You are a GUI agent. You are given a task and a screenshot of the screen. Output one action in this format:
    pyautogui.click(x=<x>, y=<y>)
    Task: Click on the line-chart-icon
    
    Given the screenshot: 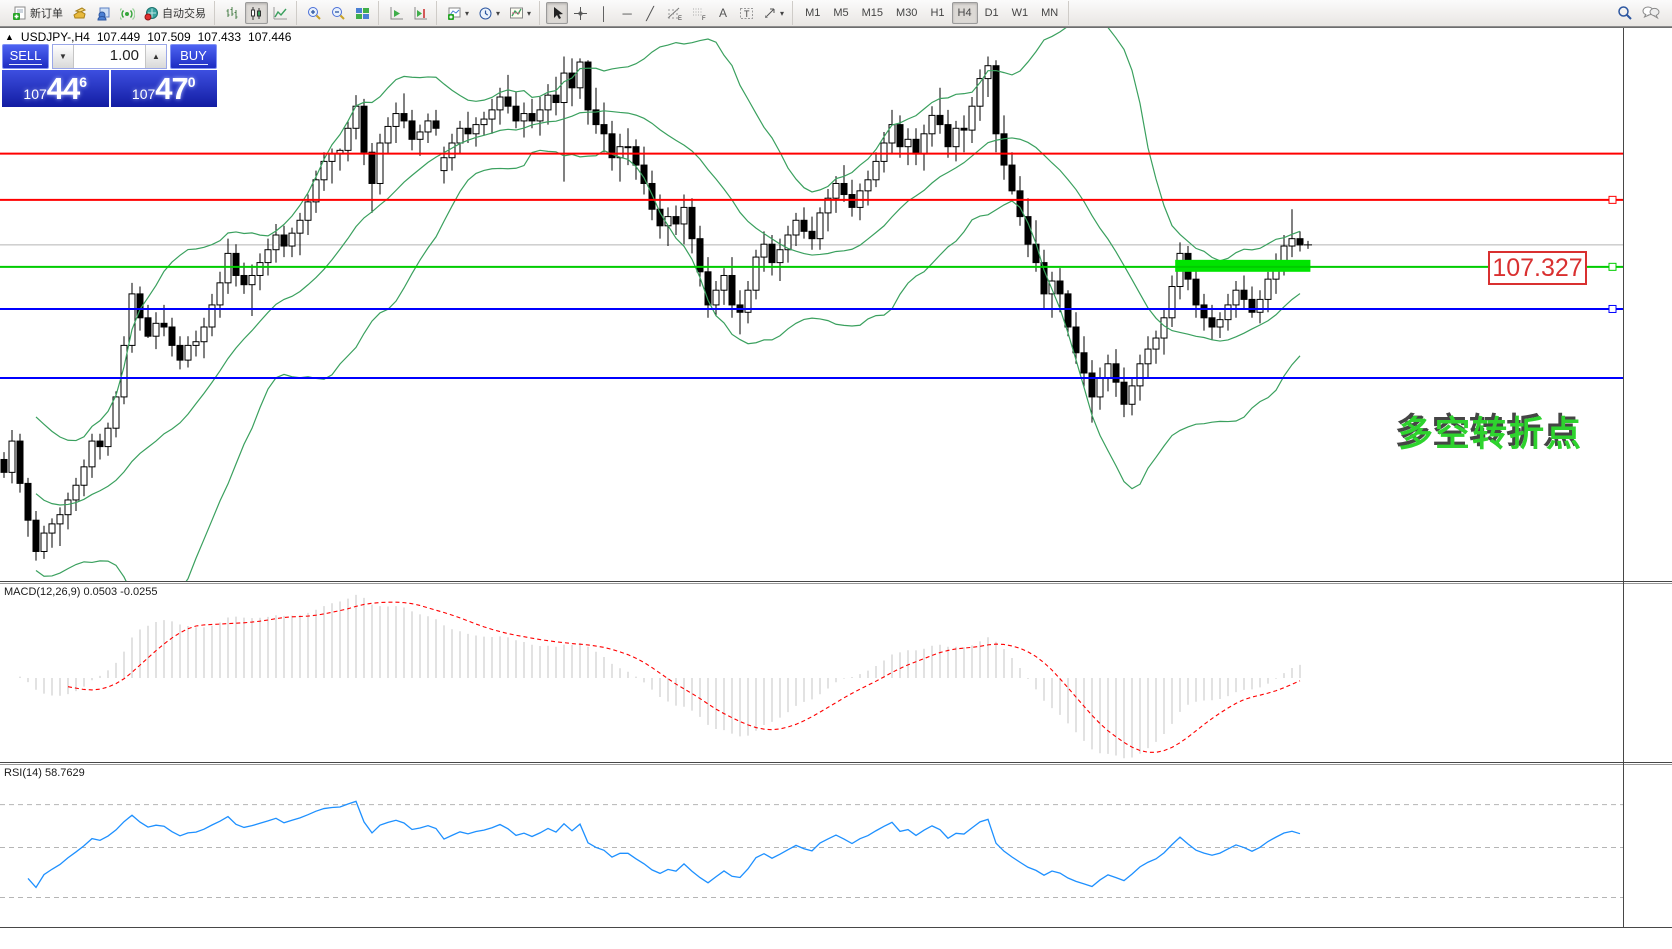 What is the action you would take?
    pyautogui.click(x=280, y=12)
    